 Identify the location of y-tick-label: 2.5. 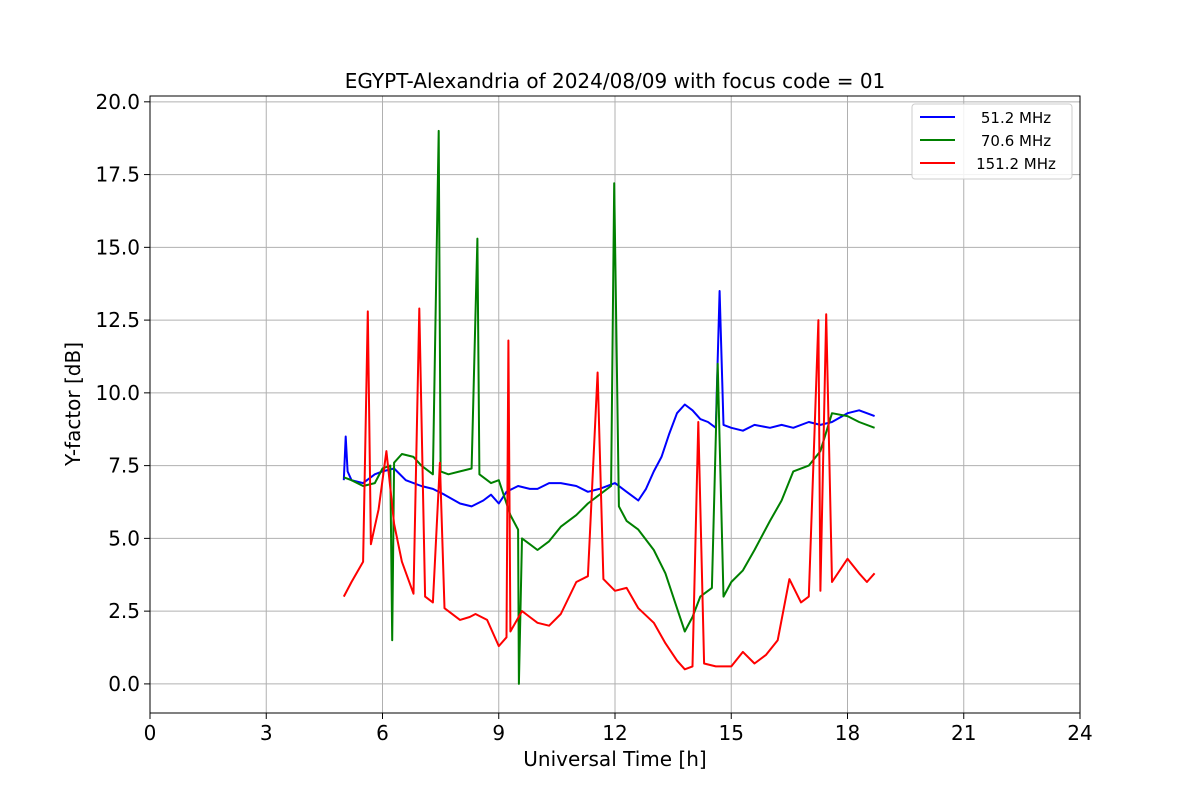
(124, 611).